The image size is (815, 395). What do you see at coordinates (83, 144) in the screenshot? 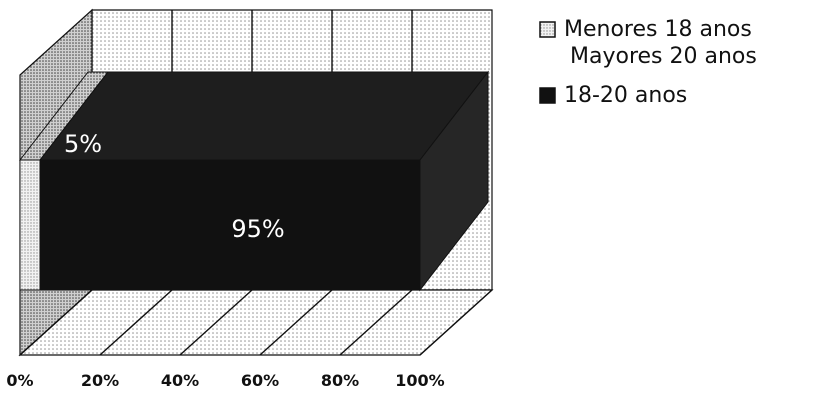
I see `data-label-0: 5%` at bounding box center [83, 144].